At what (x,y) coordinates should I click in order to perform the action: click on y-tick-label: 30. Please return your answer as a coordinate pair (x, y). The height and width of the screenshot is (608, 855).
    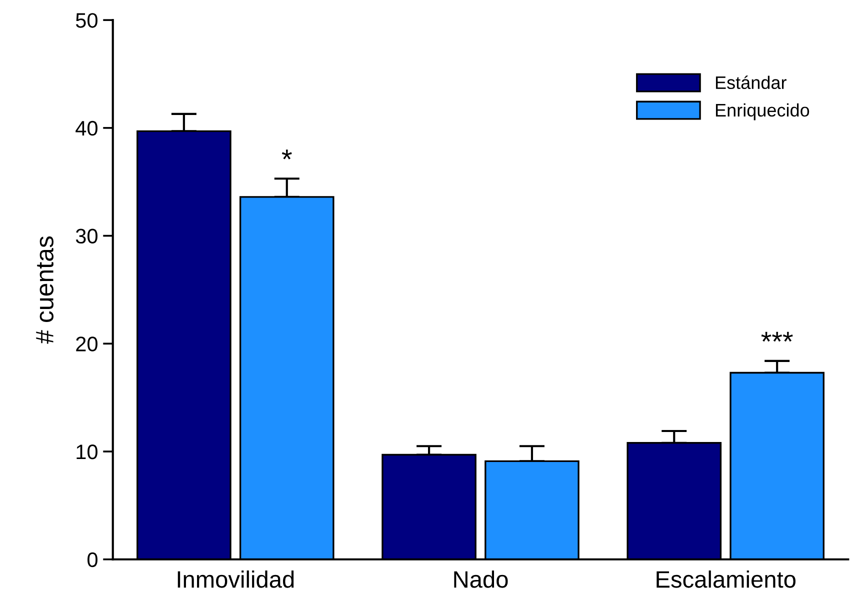
    Looking at the image, I should click on (87, 236).